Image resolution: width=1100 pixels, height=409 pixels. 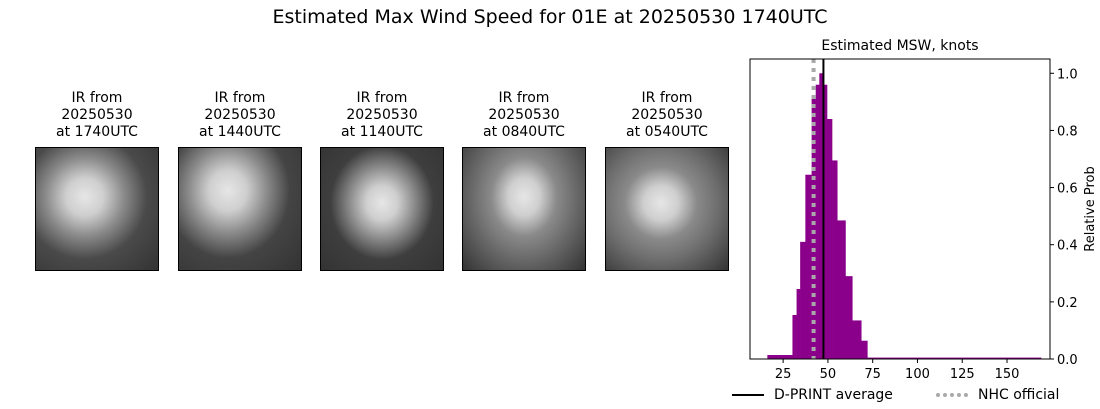 I want to click on x-tick-label: 50, so click(x=828, y=374).